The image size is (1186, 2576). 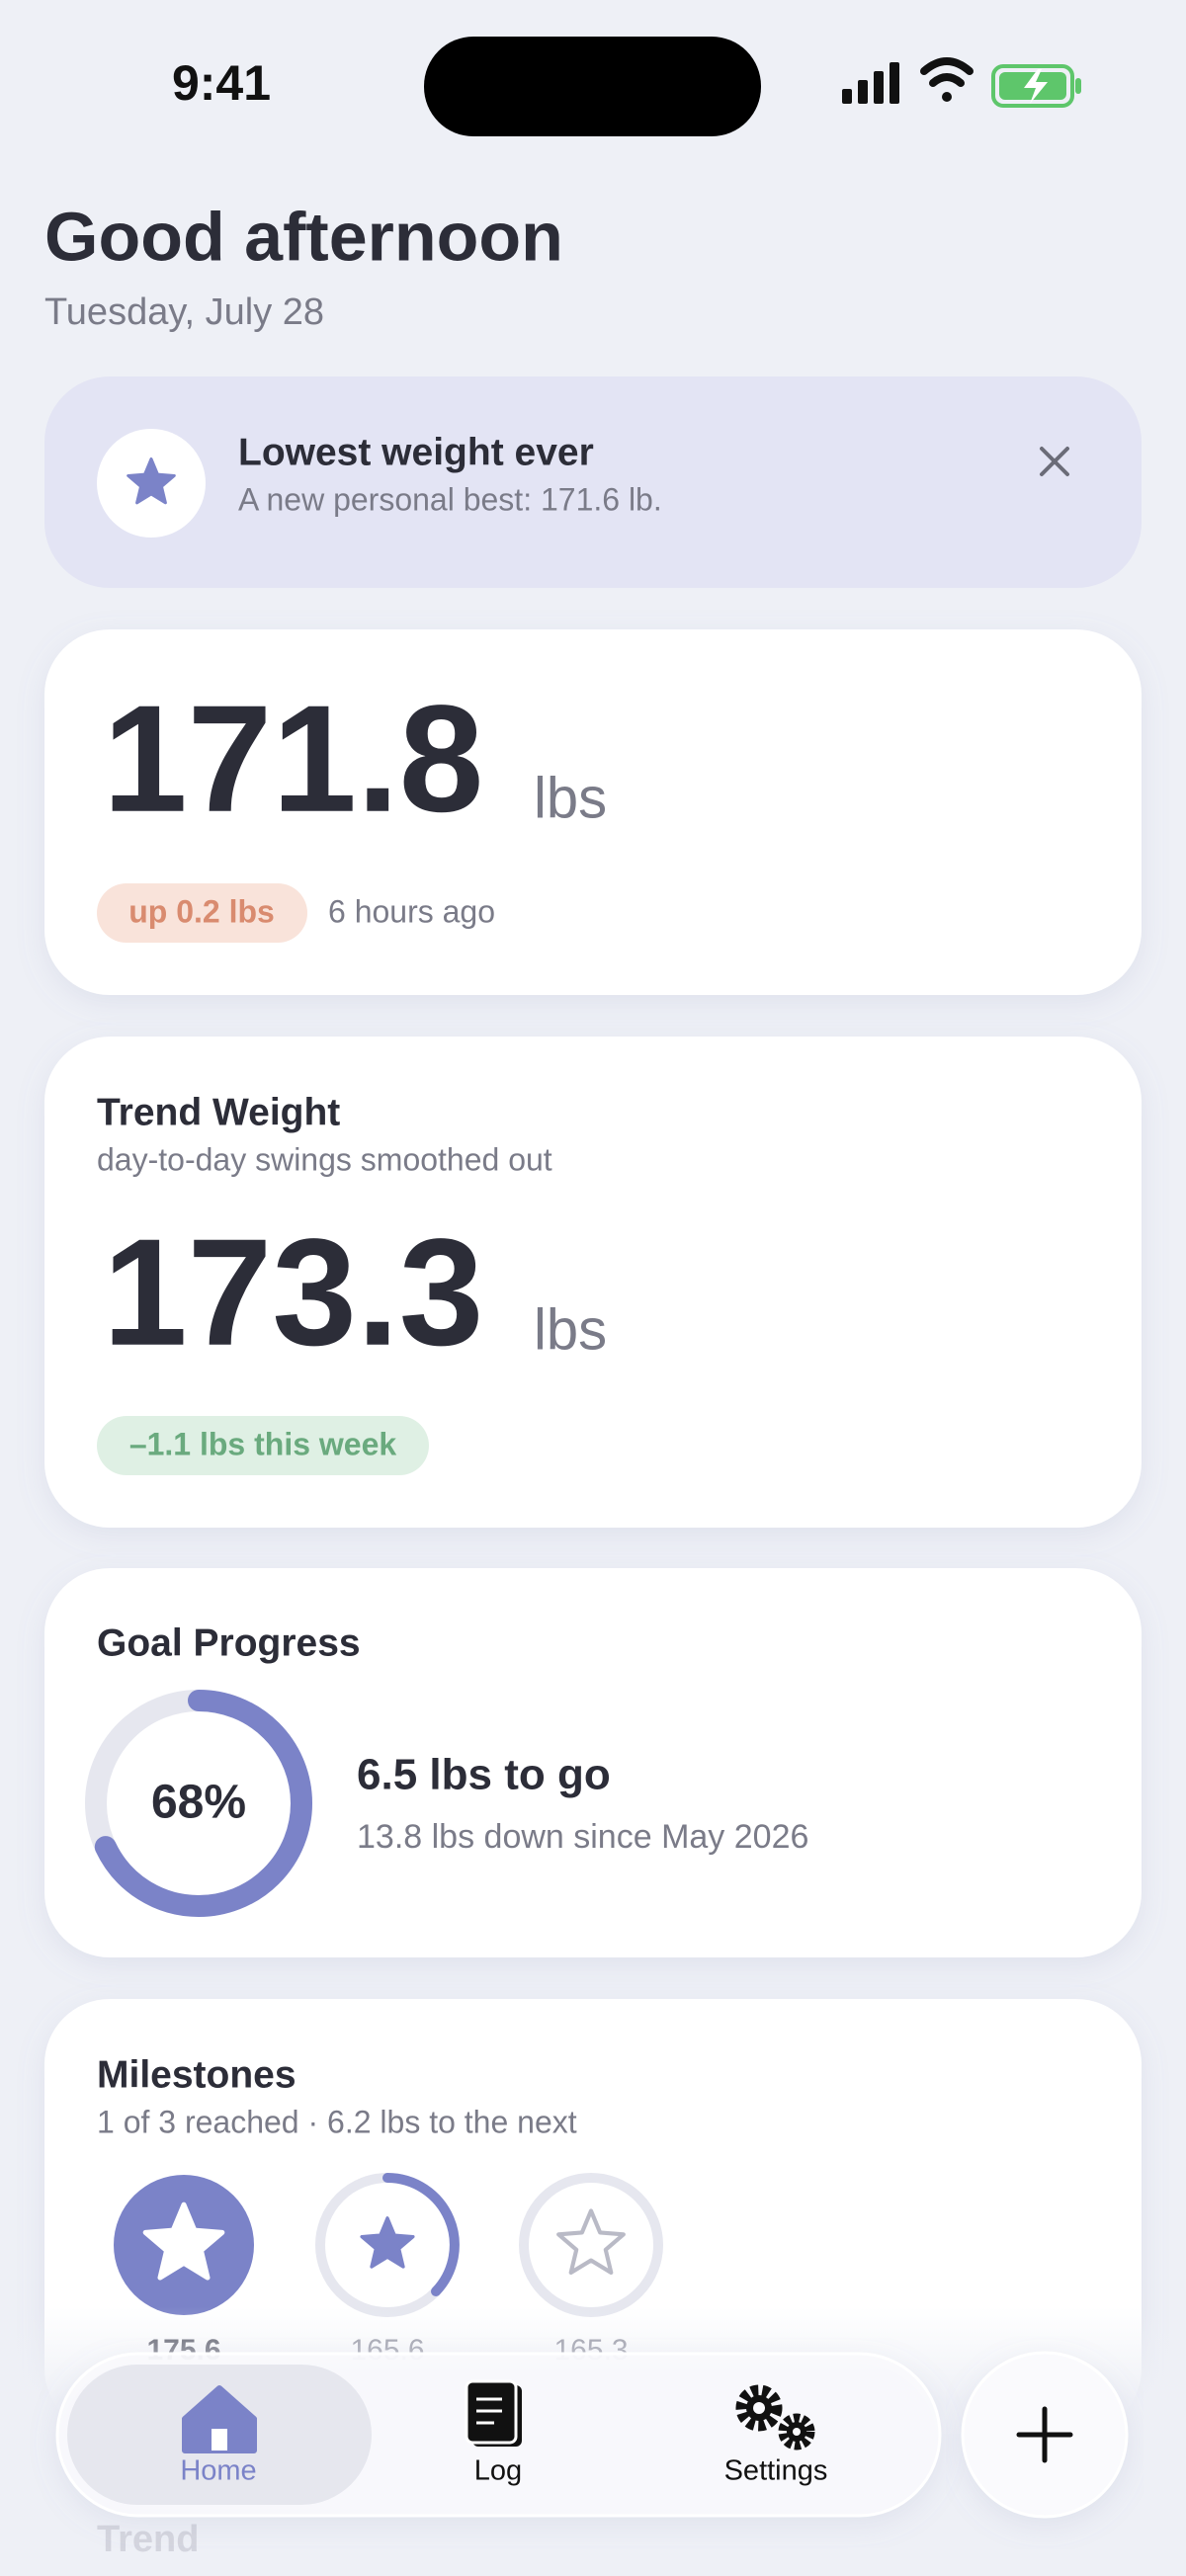 I want to click on weight-card, so click(x=593, y=812).